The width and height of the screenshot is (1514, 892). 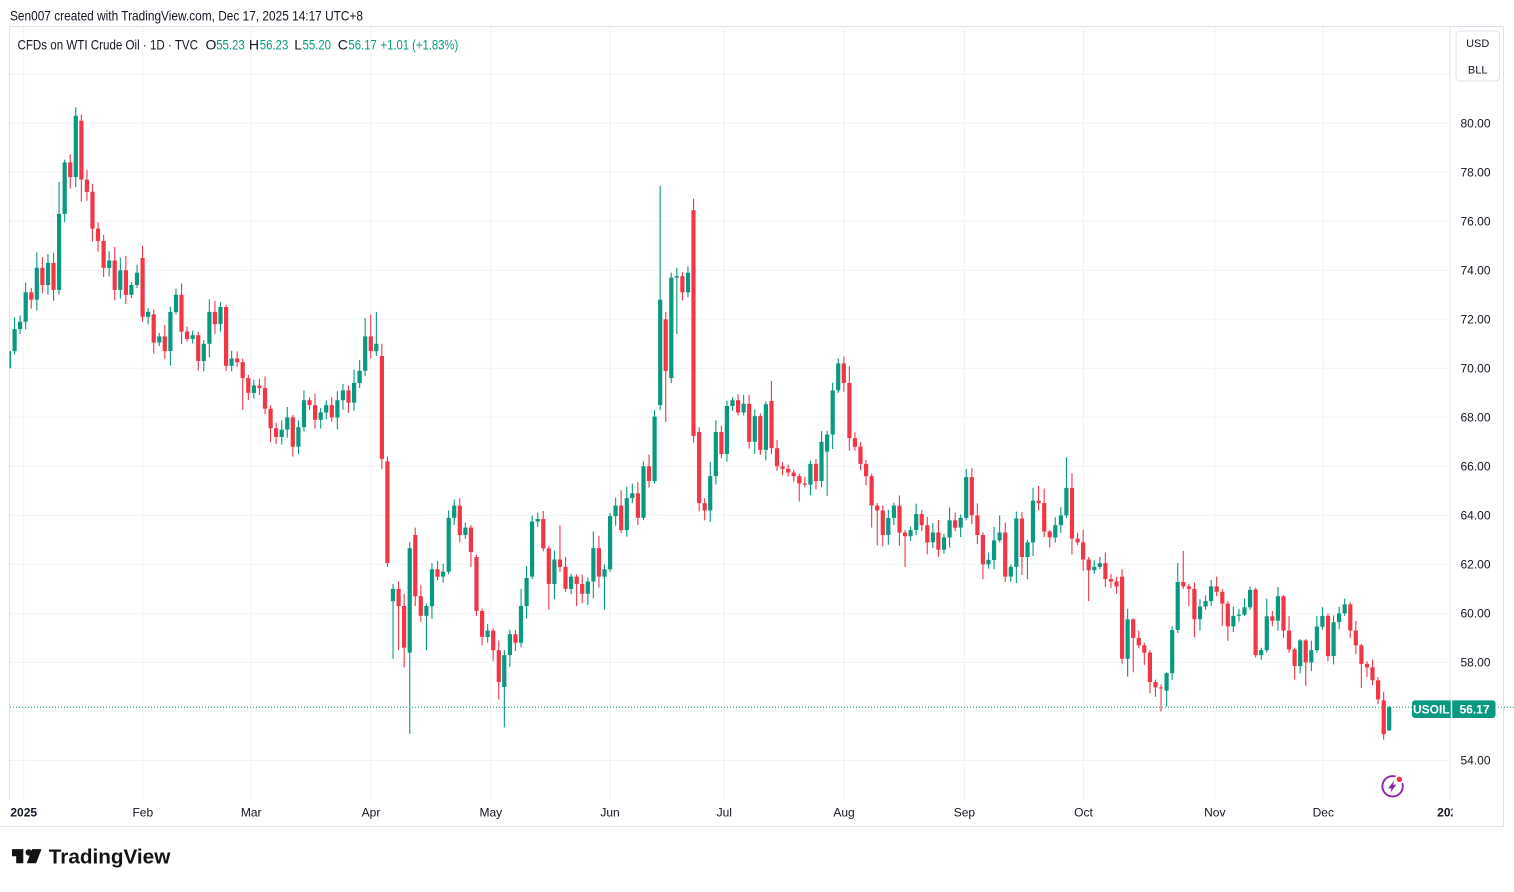 What do you see at coordinates (1083, 813) in the screenshot?
I see `svg-text: Oct` at bounding box center [1083, 813].